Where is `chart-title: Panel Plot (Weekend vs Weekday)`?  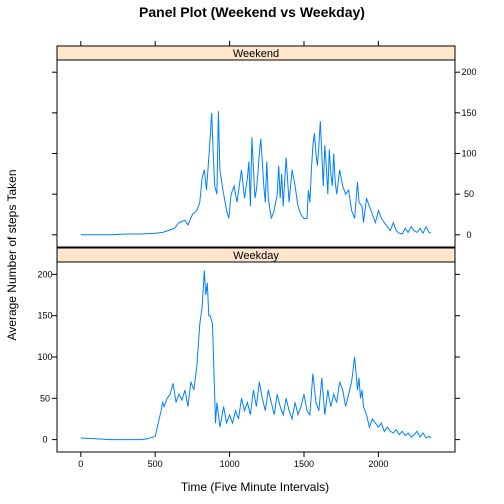
chart-title: Panel Plot (Weekend vs Weekday) is located at coordinates (252, 12).